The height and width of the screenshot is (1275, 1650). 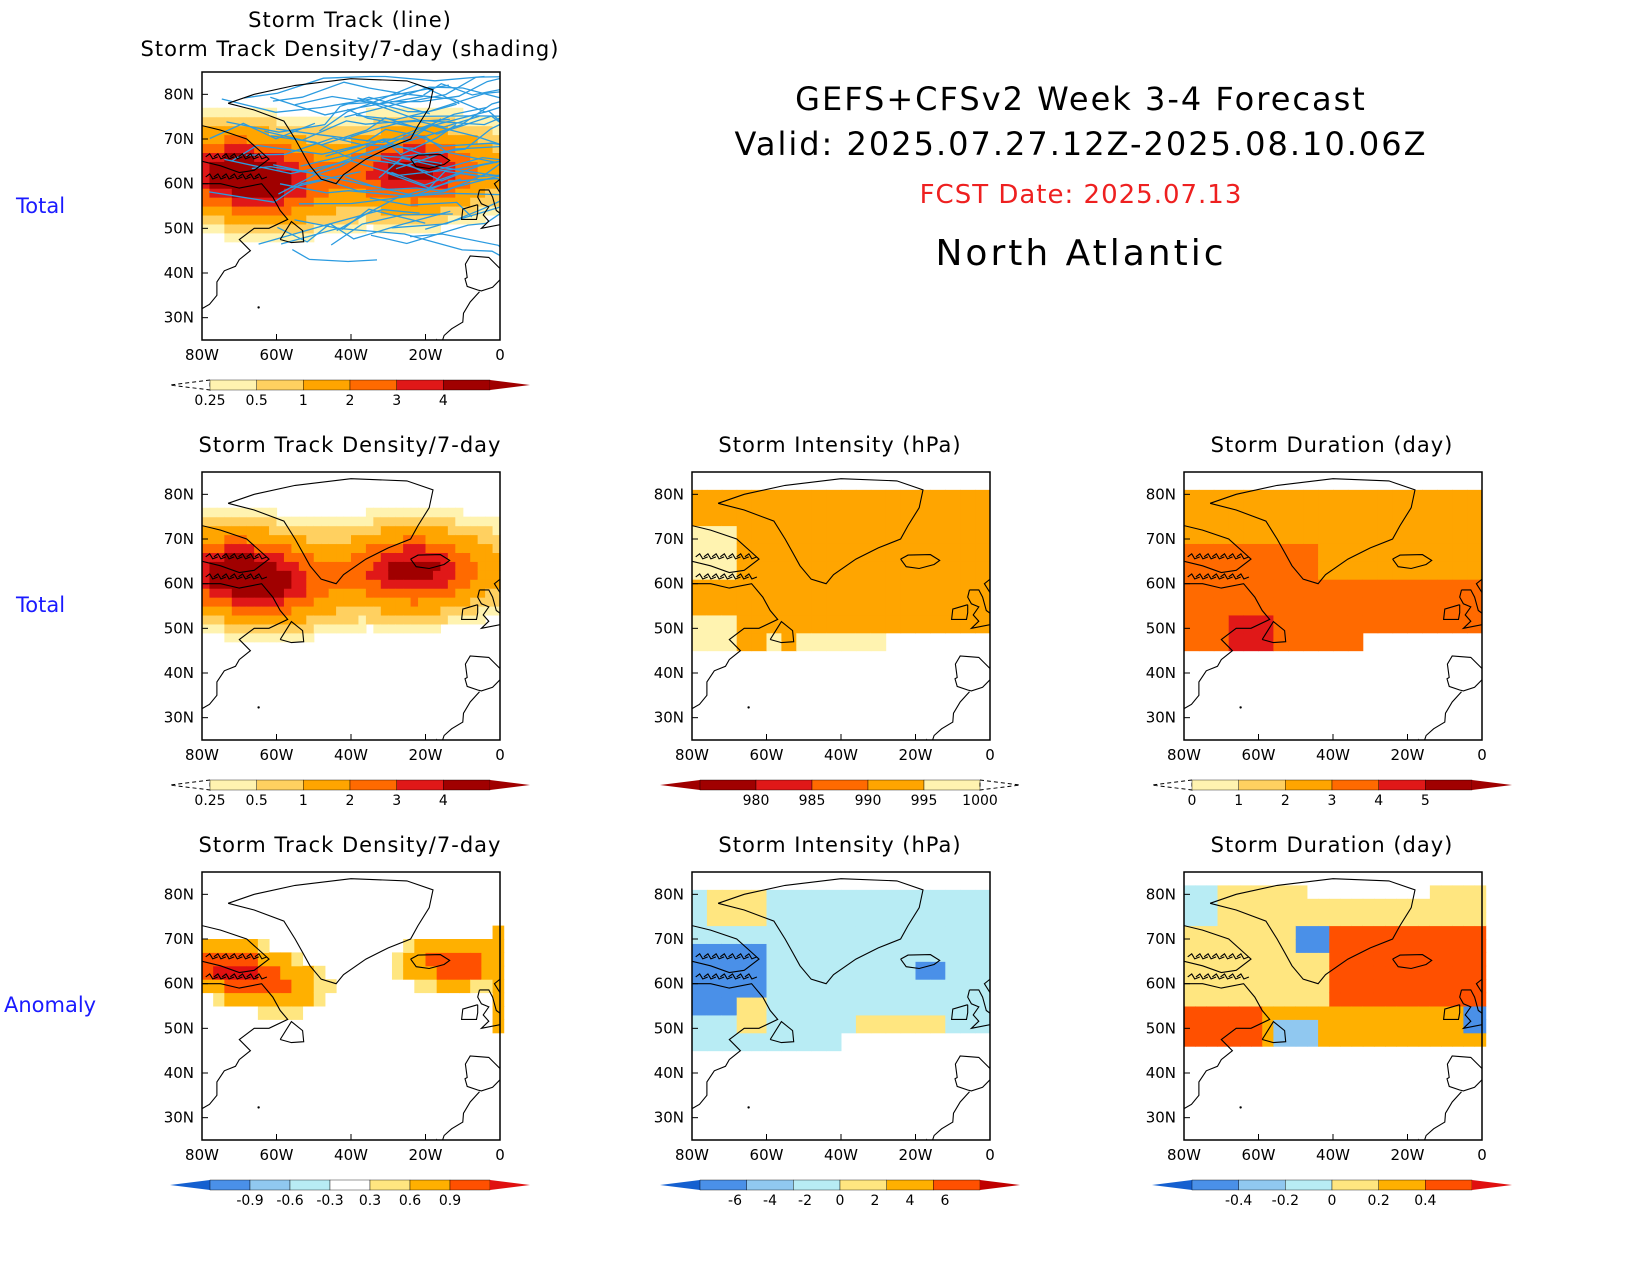 I want to click on colorbar-label: 3, so click(x=1332, y=801).